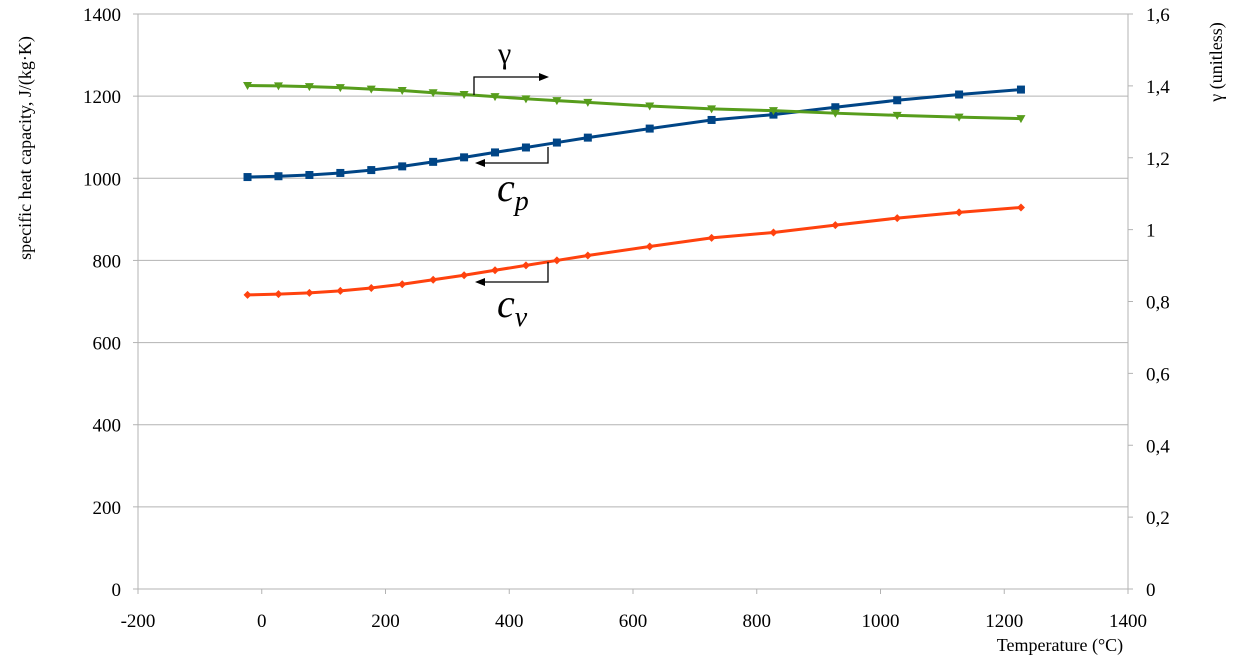 The image size is (1233, 661). I want to click on cv-label: cv, so click(512, 307).